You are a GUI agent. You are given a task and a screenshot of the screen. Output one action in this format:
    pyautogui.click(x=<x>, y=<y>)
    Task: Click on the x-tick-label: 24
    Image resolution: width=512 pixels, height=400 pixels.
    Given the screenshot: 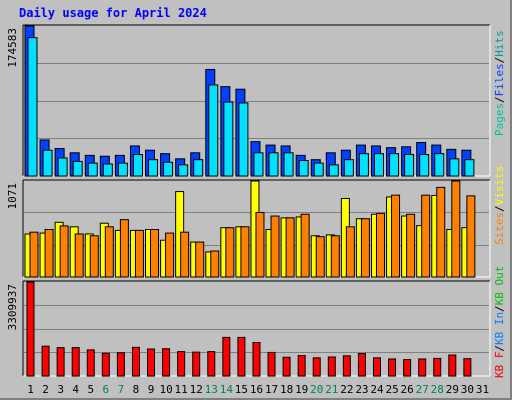 What is the action you would take?
    pyautogui.click(x=377, y=389)
    